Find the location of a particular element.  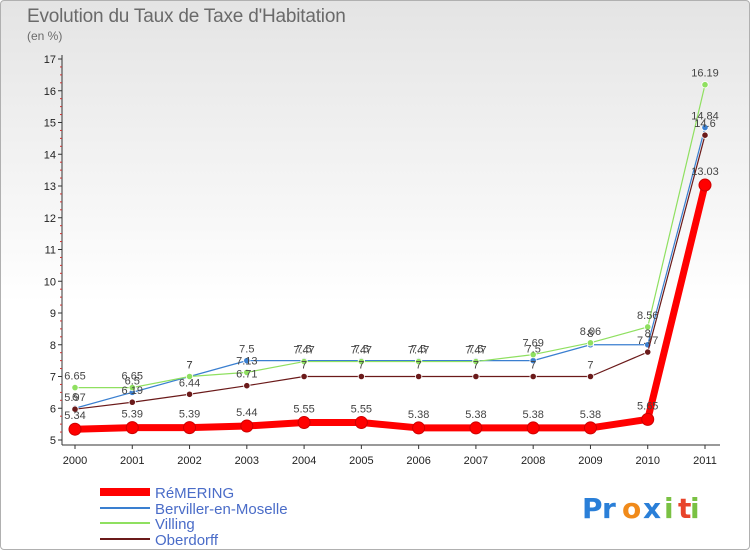

y-tick-label: 12 is located at coordinates (50, 219).